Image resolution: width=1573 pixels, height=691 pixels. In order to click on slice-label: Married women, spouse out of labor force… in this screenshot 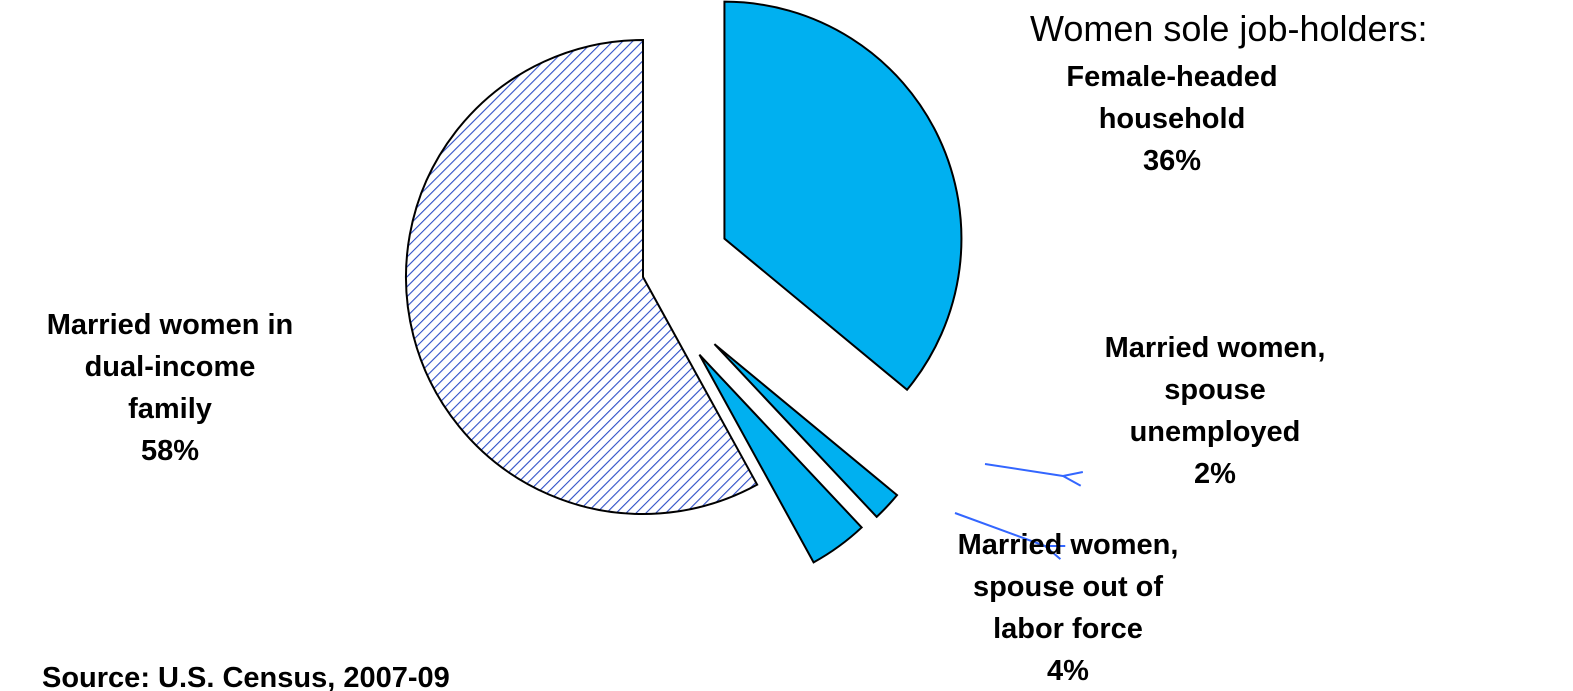, I will do `click(1068, 608)`.